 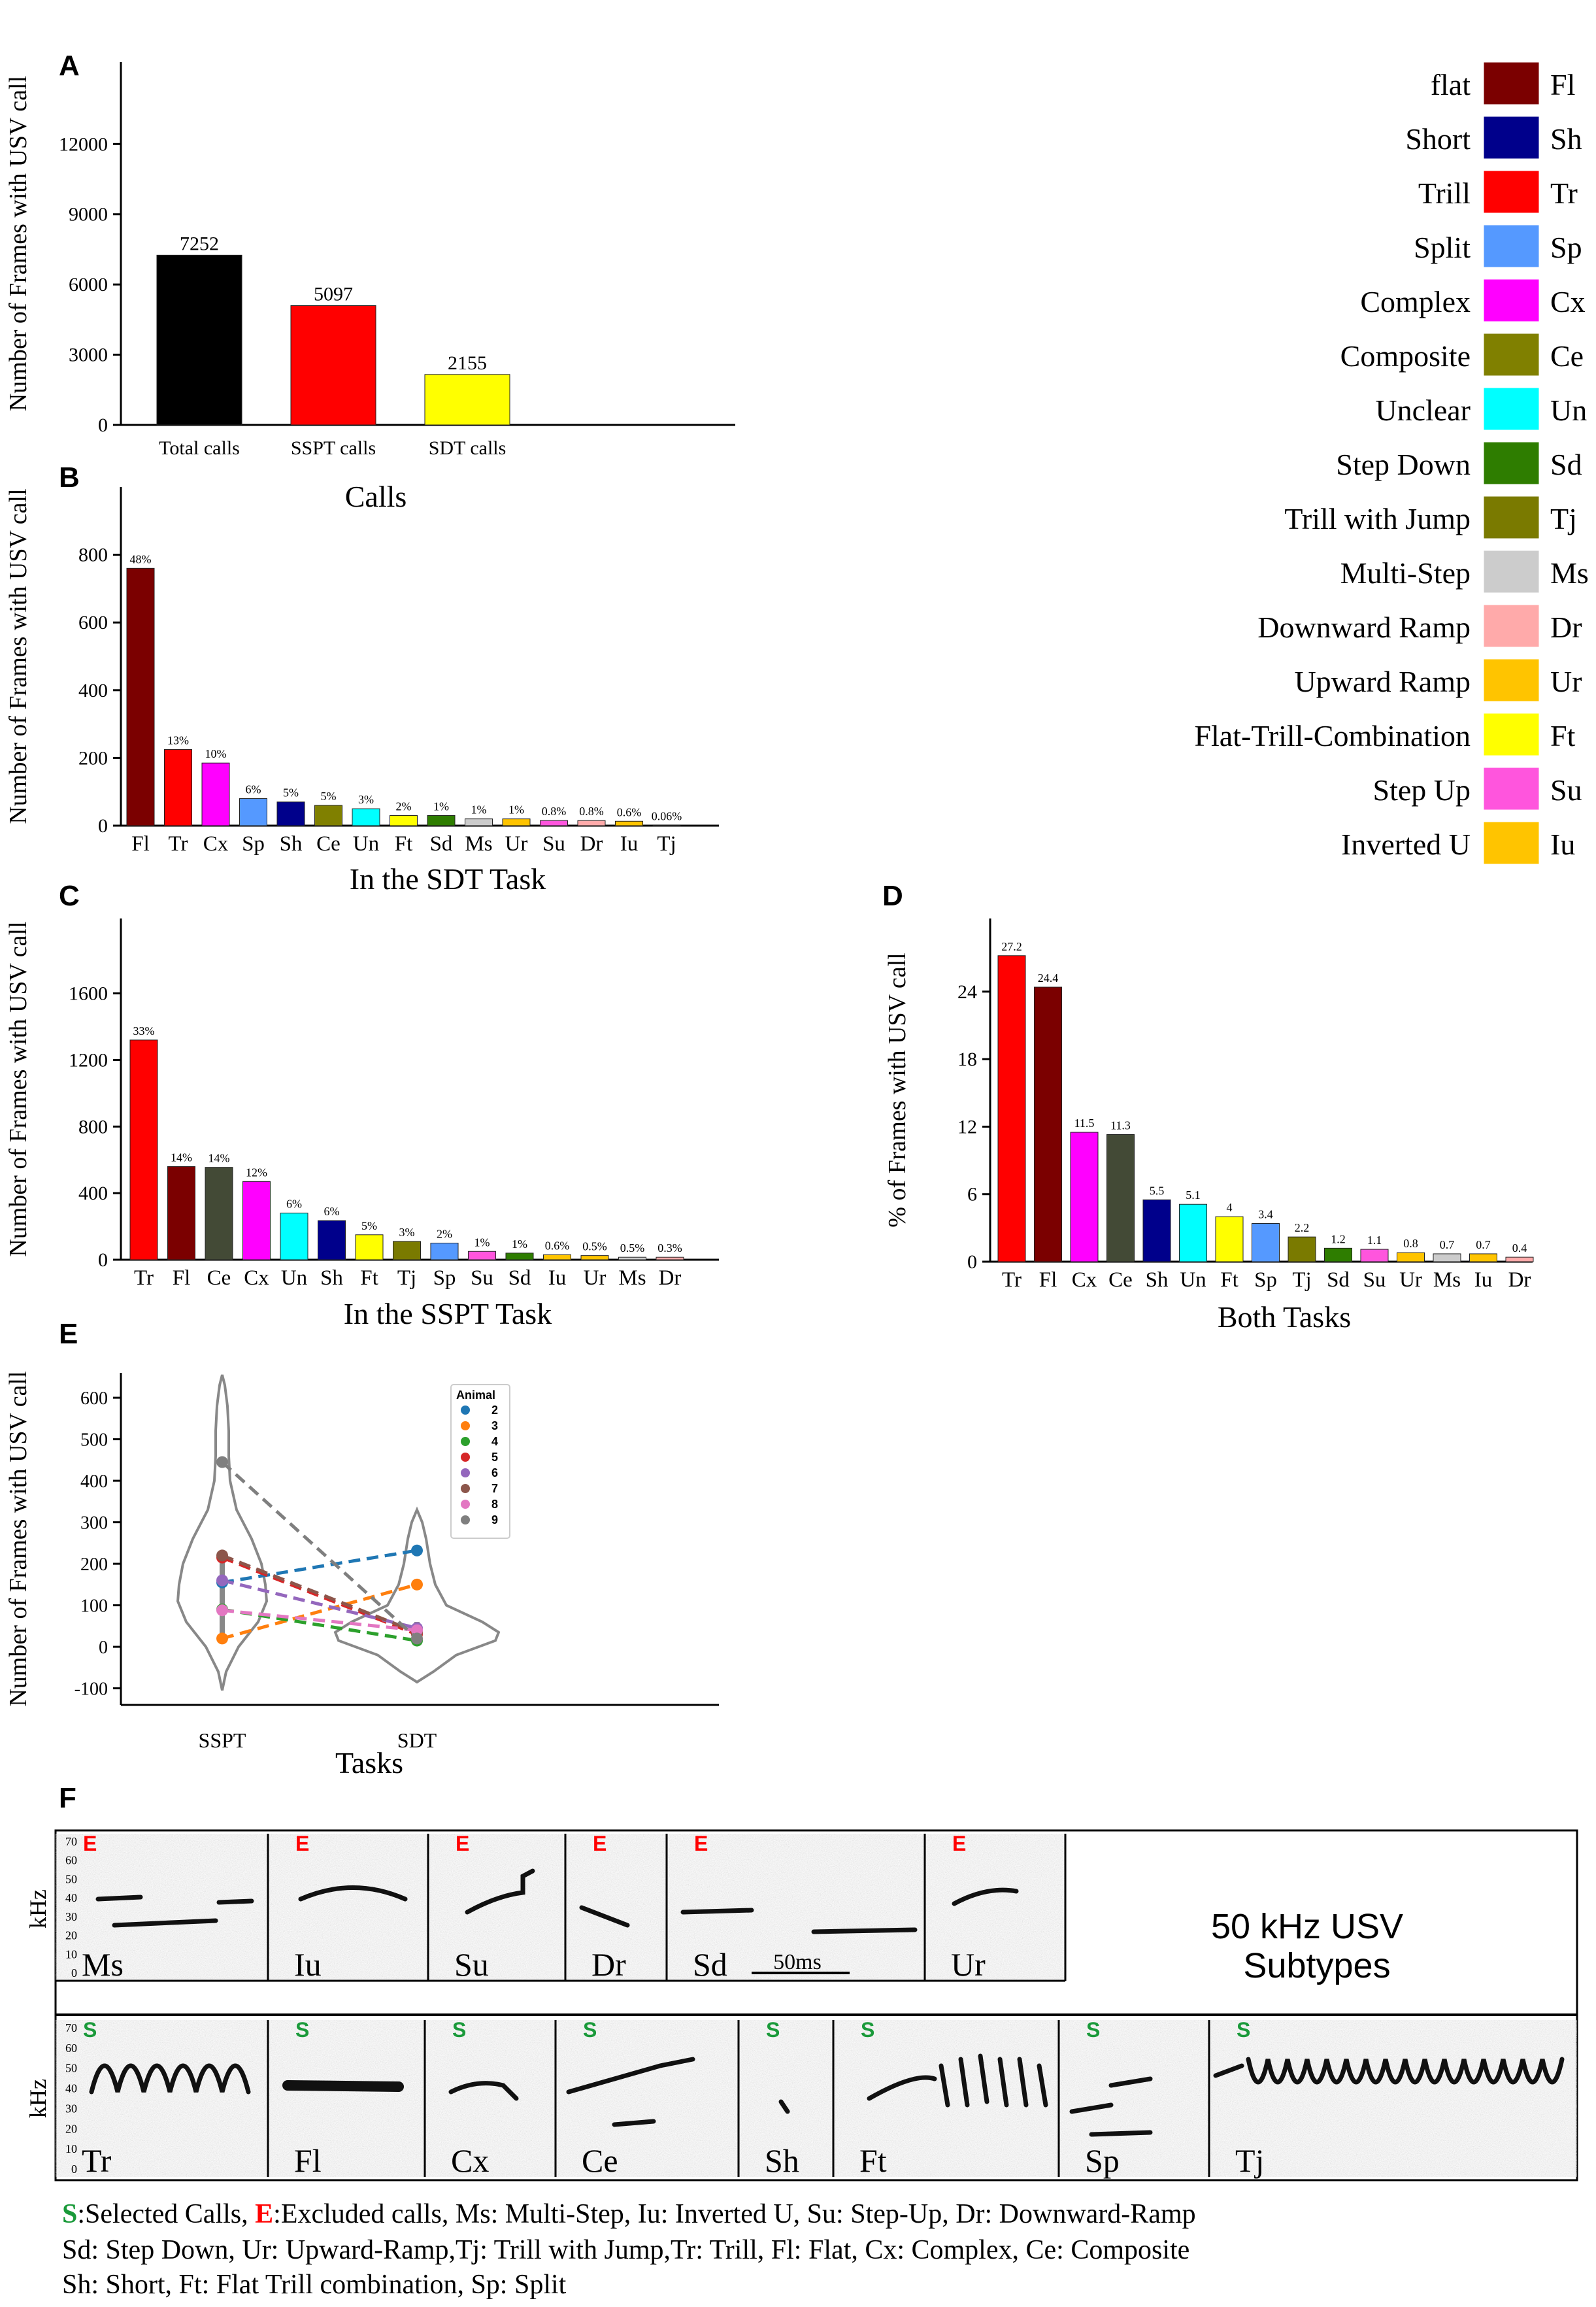 I want to click on animal-7-sspt-point, so click(x=222, y=1555).